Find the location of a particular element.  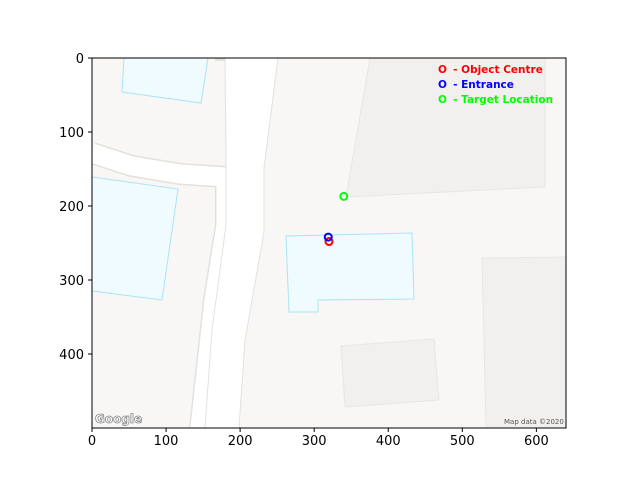

entrance-marker is located at coordinates (328, 237).